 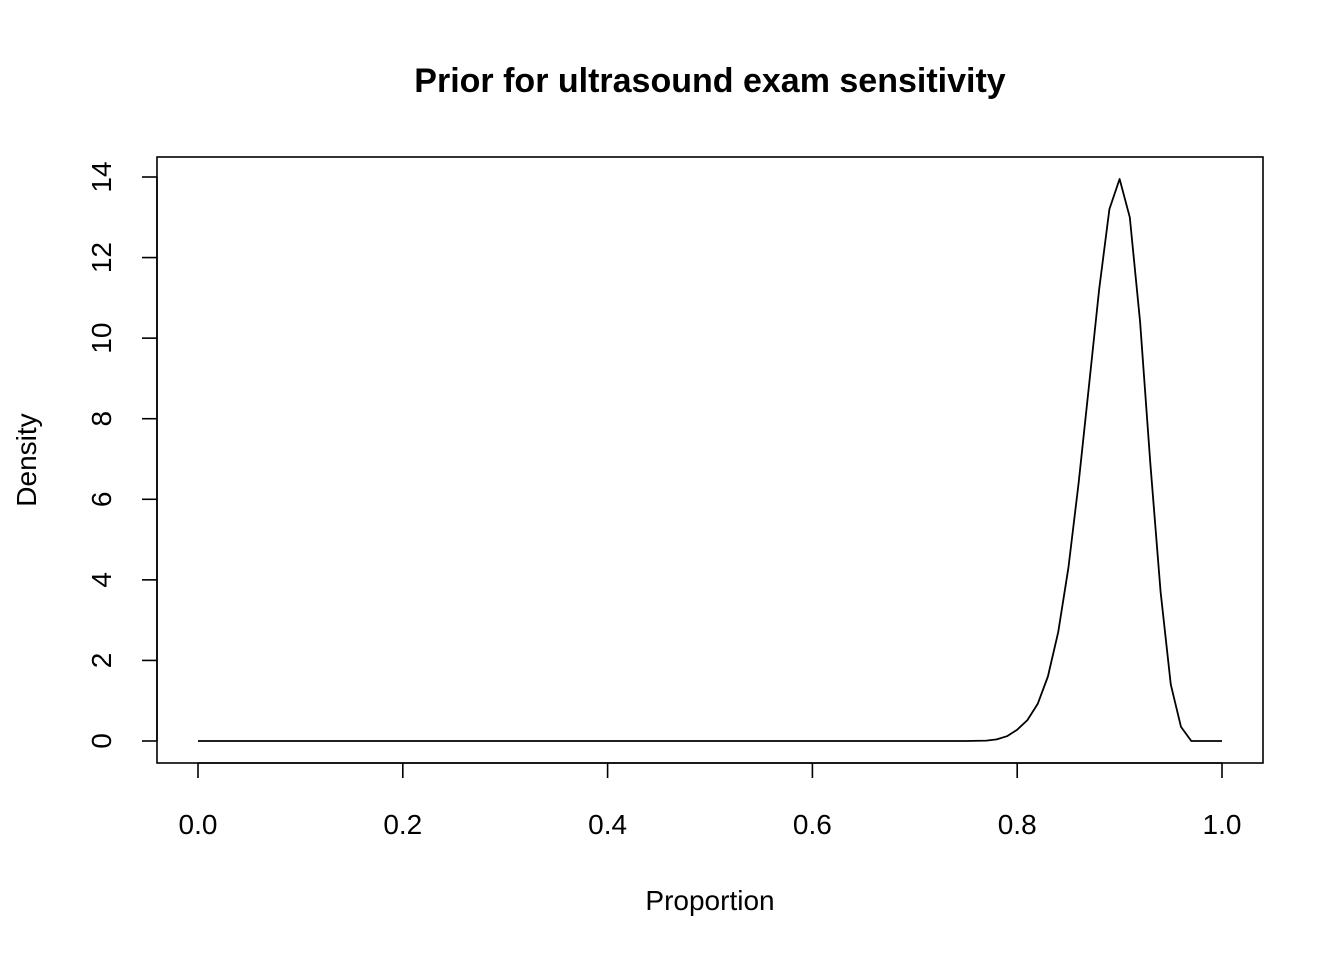 What do you see at coordinates (101, 419) in the screenshot?
I see `y-tick-label: 8` at bounding box center [101, 419].